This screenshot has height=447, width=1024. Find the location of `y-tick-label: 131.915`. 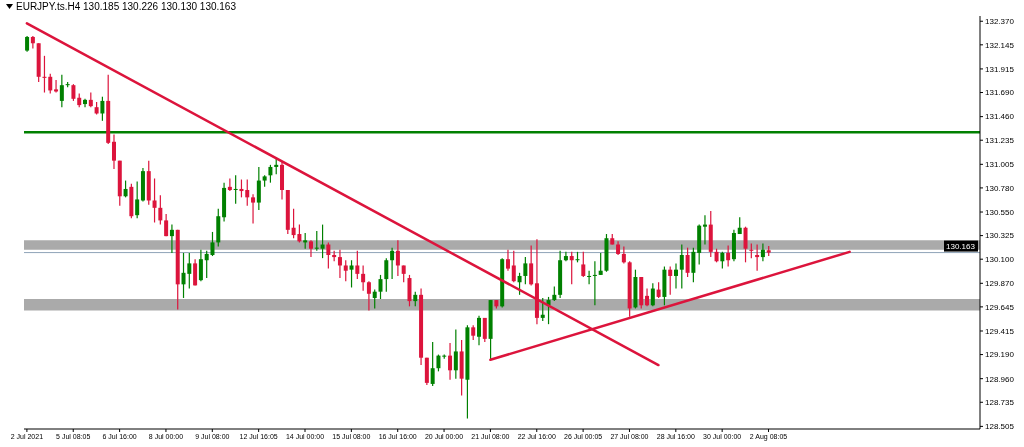

y-tick-label: 131.915 is located at coordinates (1000, 69).